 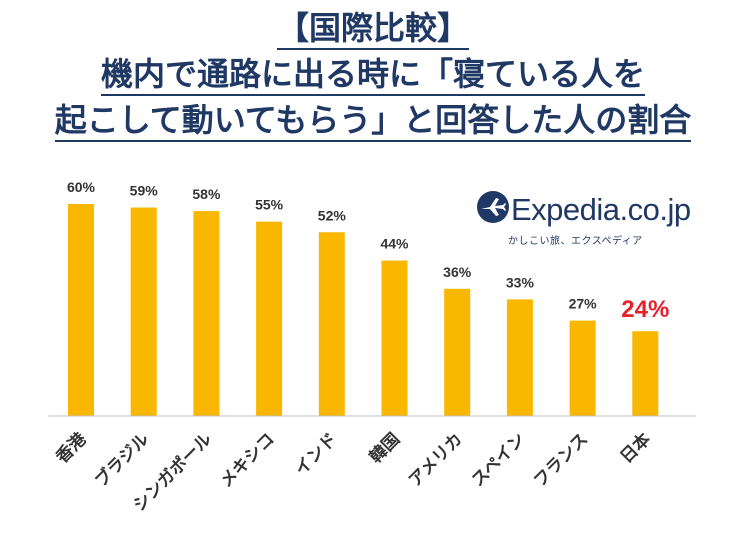 What do you see at coordinates (457, 272) in the screenshot?
I see `value-label-7: 36%` at bounding box center [457, 272].